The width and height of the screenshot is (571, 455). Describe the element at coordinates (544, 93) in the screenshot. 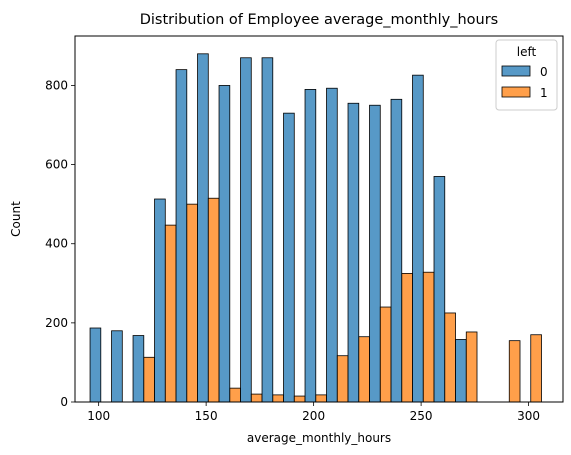

I see `legend-label-1: 1` at that location.